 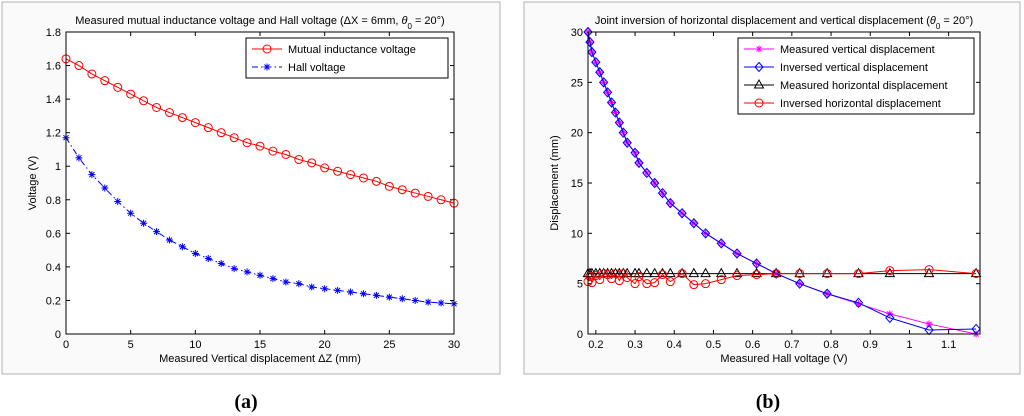 I want to click on chart0-y-tick-label: 1.6, so click(x=53, y=67).